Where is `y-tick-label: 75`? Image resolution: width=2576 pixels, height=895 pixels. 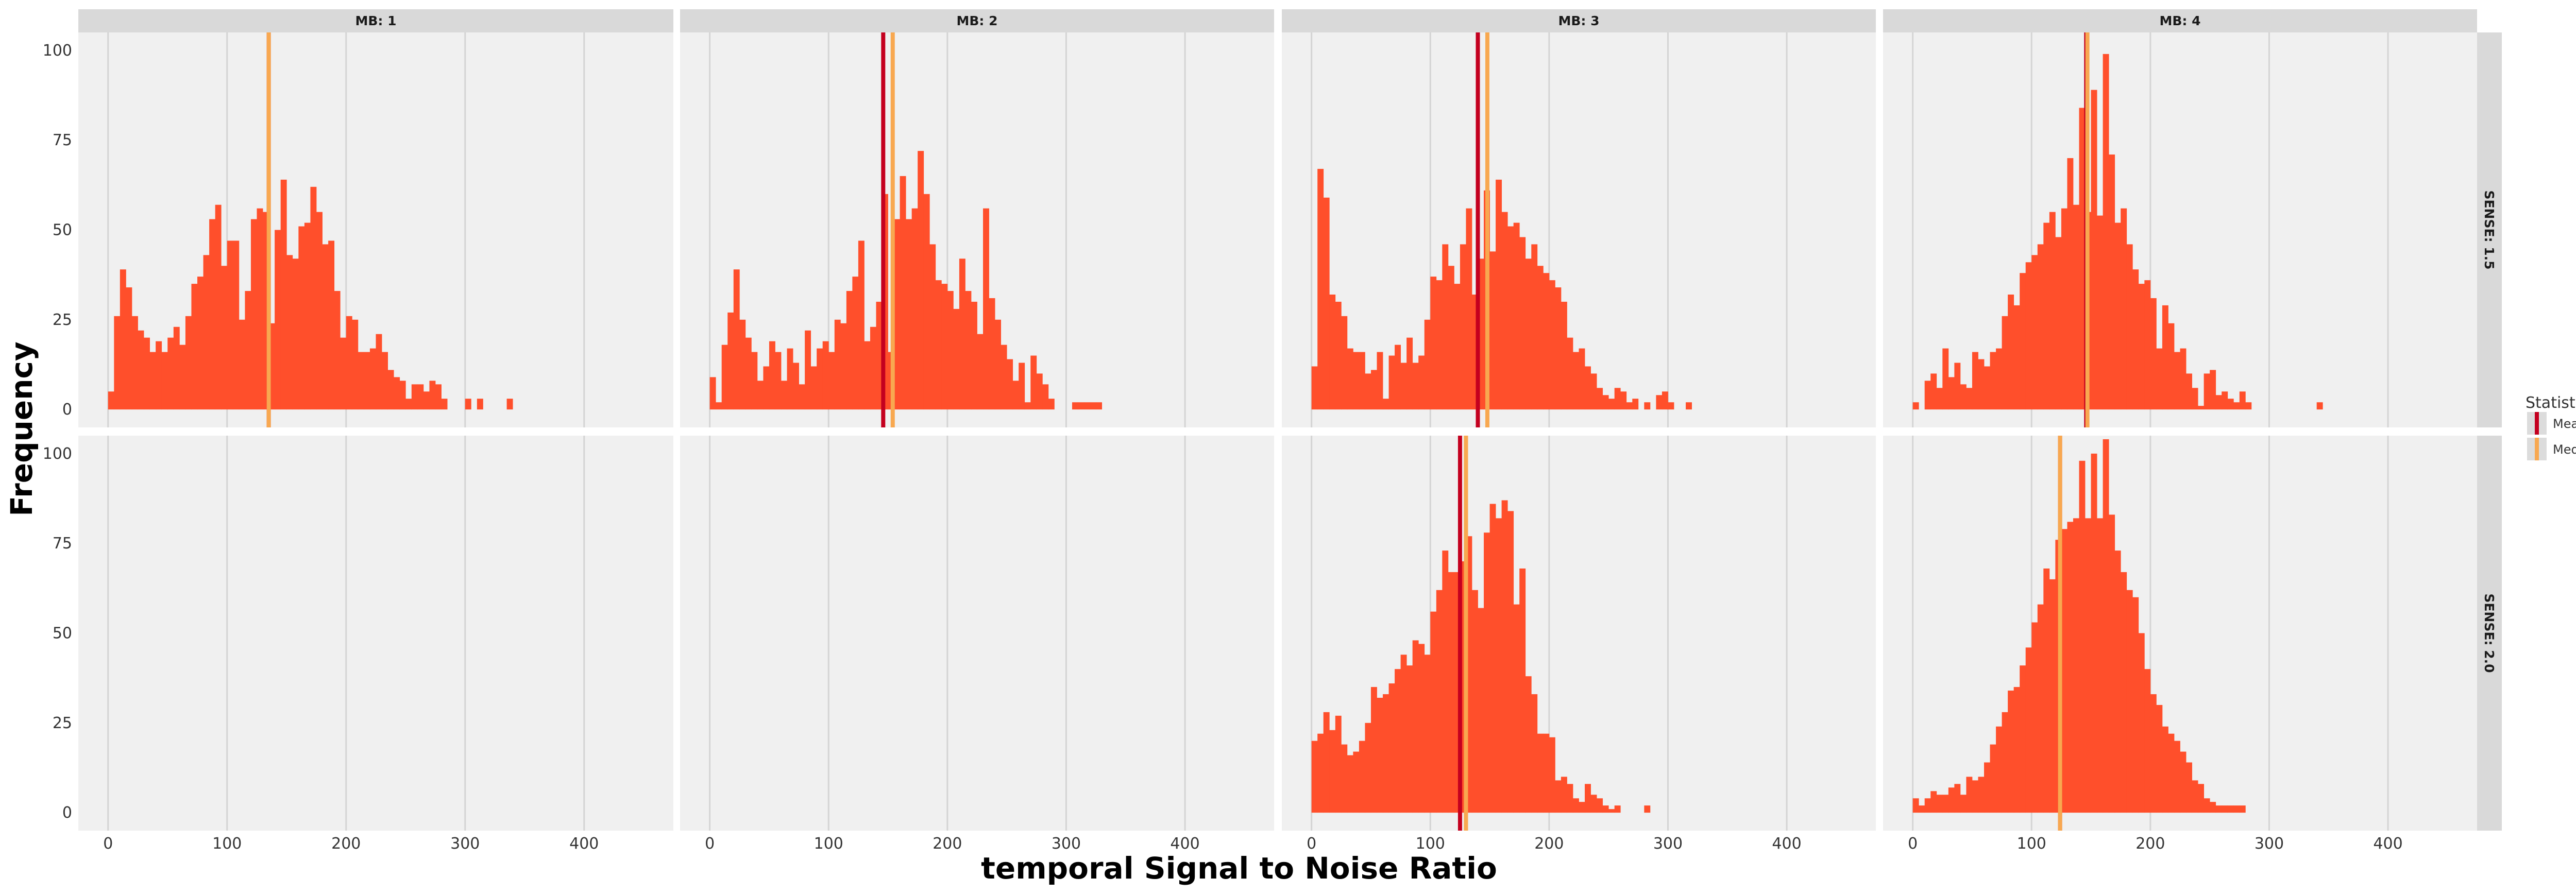
y-tick-label: 75 is located at coordinates (62, 544).